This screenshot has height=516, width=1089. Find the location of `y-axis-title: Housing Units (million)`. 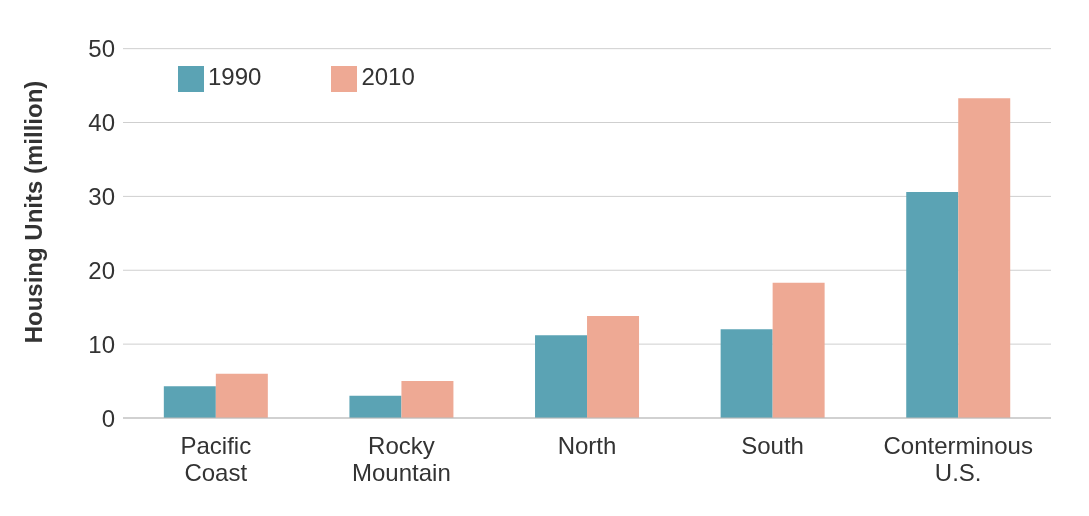

y-axis-title: Housing Units (million) is located at coordinates (33, 212).